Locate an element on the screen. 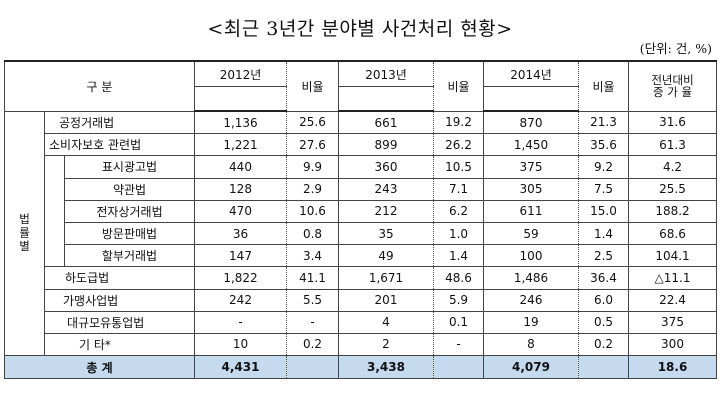  row-label: 할부거래법 is located at coordinates (129, 256).